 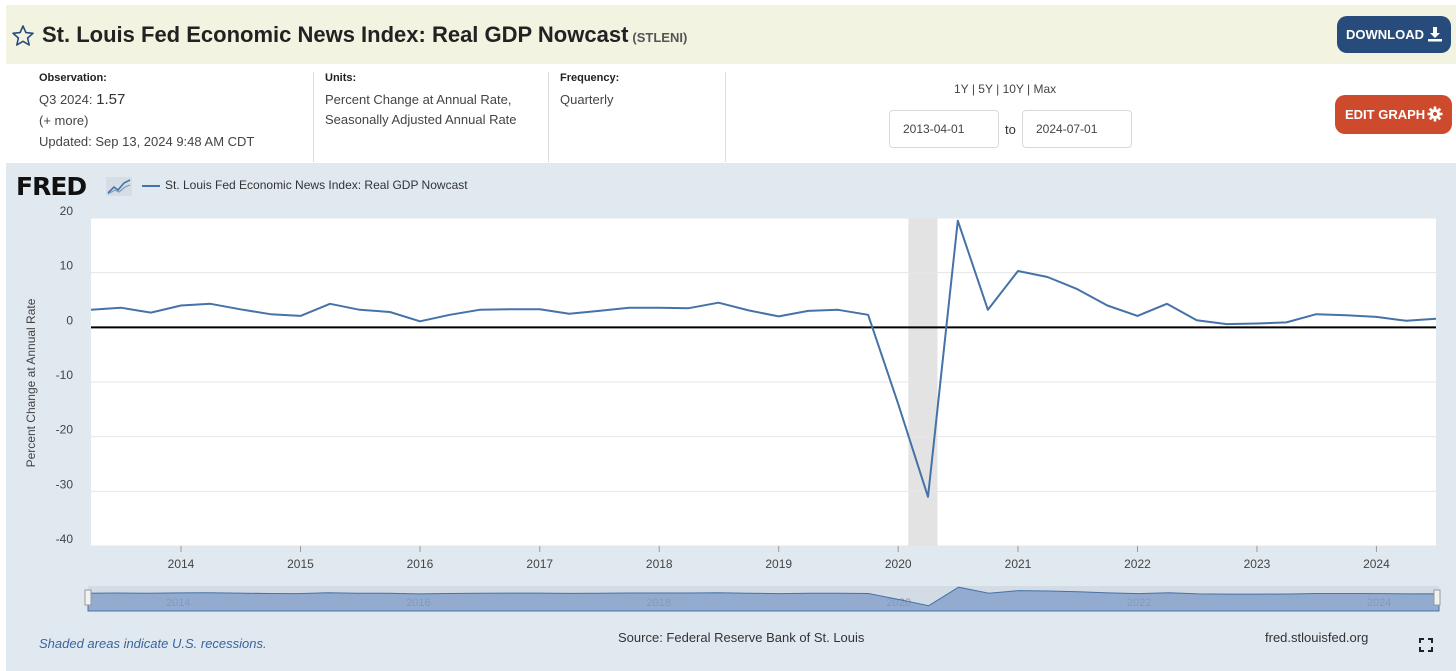 What do you see at coordinates (147, 141) in the screenshot?
I see `updated-text: Updated: Sep 13, 2024 9:48 AM CDT` at bounding box center [147, 141].